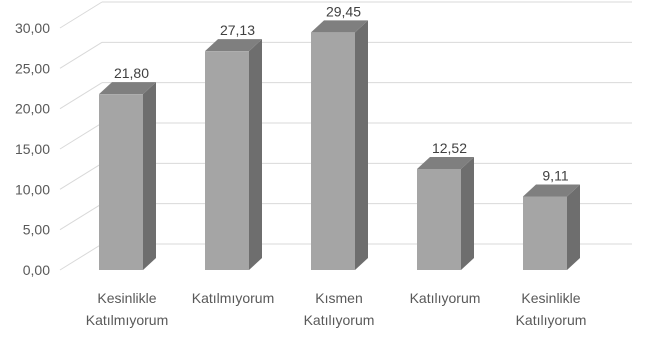 This screenshot has height=342, width=656. Describe the element at coordinates (343, 11) in the screenshot. I see `data-label: 29,45` at that location.